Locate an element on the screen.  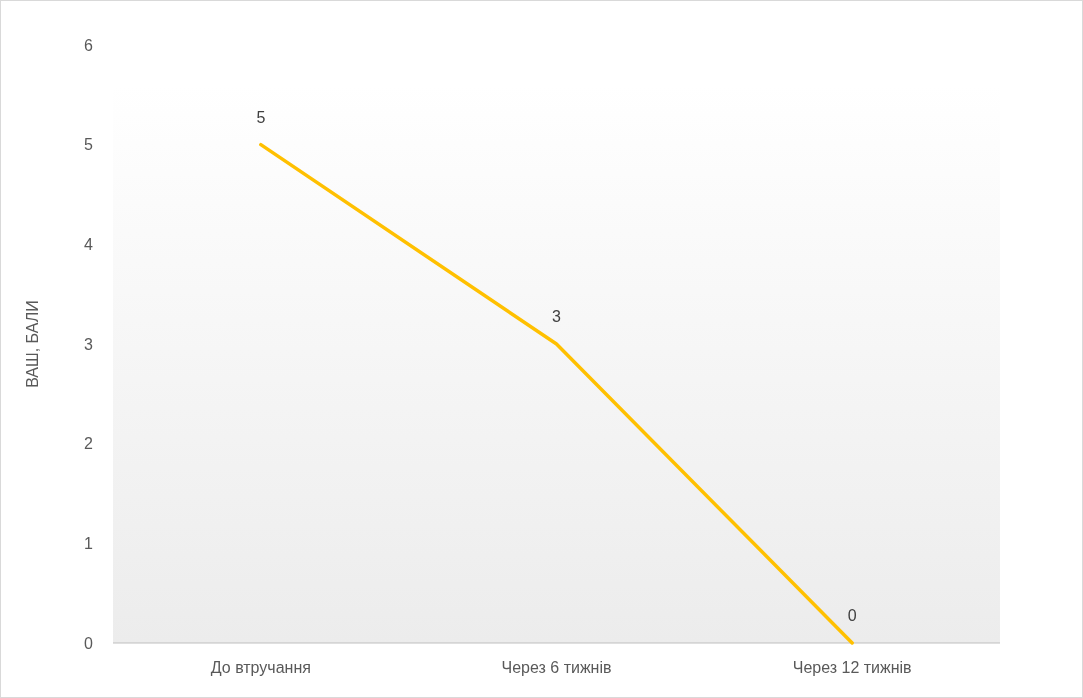
y-tick-label: 4 is located at coordinates (89, 244).